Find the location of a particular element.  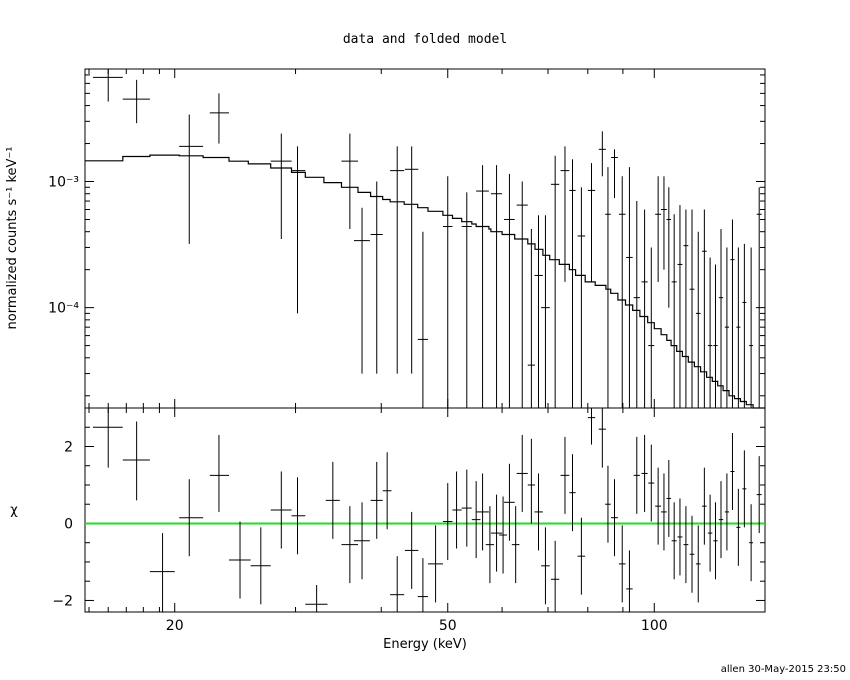

y-tick-label: −2 is located at coordinates (62, 601).